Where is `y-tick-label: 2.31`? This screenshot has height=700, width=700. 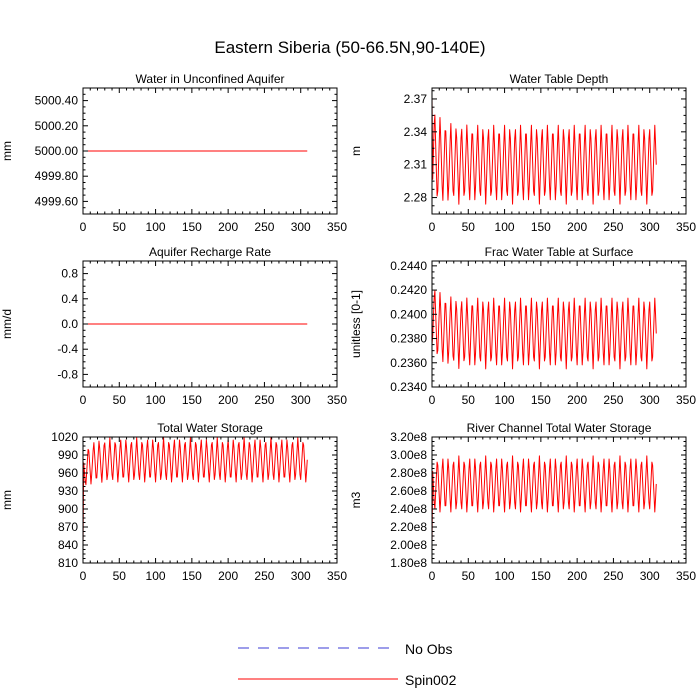 y-tick-label: 2.31 is located at coordinates (416, 165).